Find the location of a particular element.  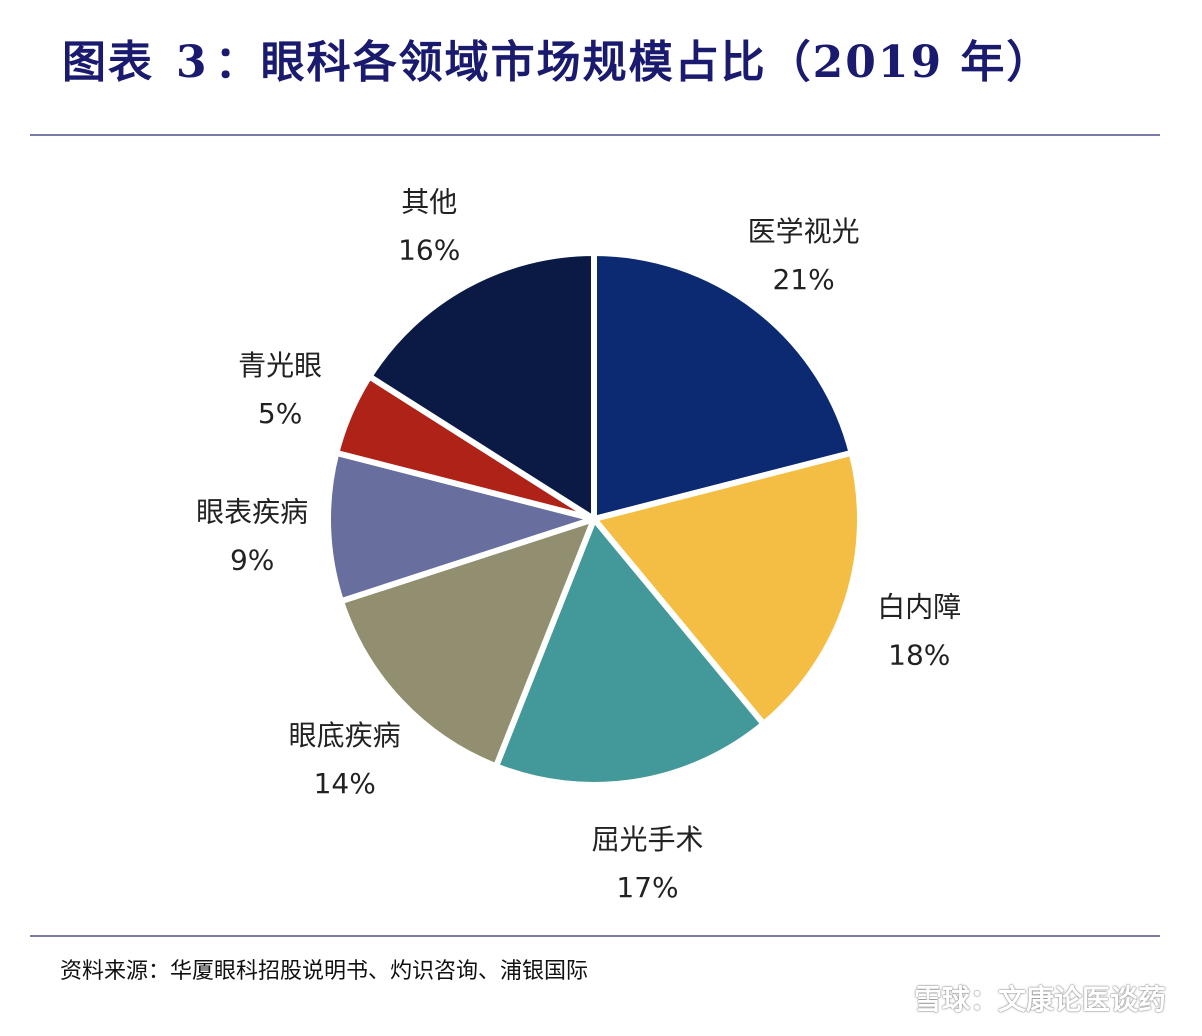

watermark: 雪球：文康论医谈药 is located at coordinates (1039, 999).